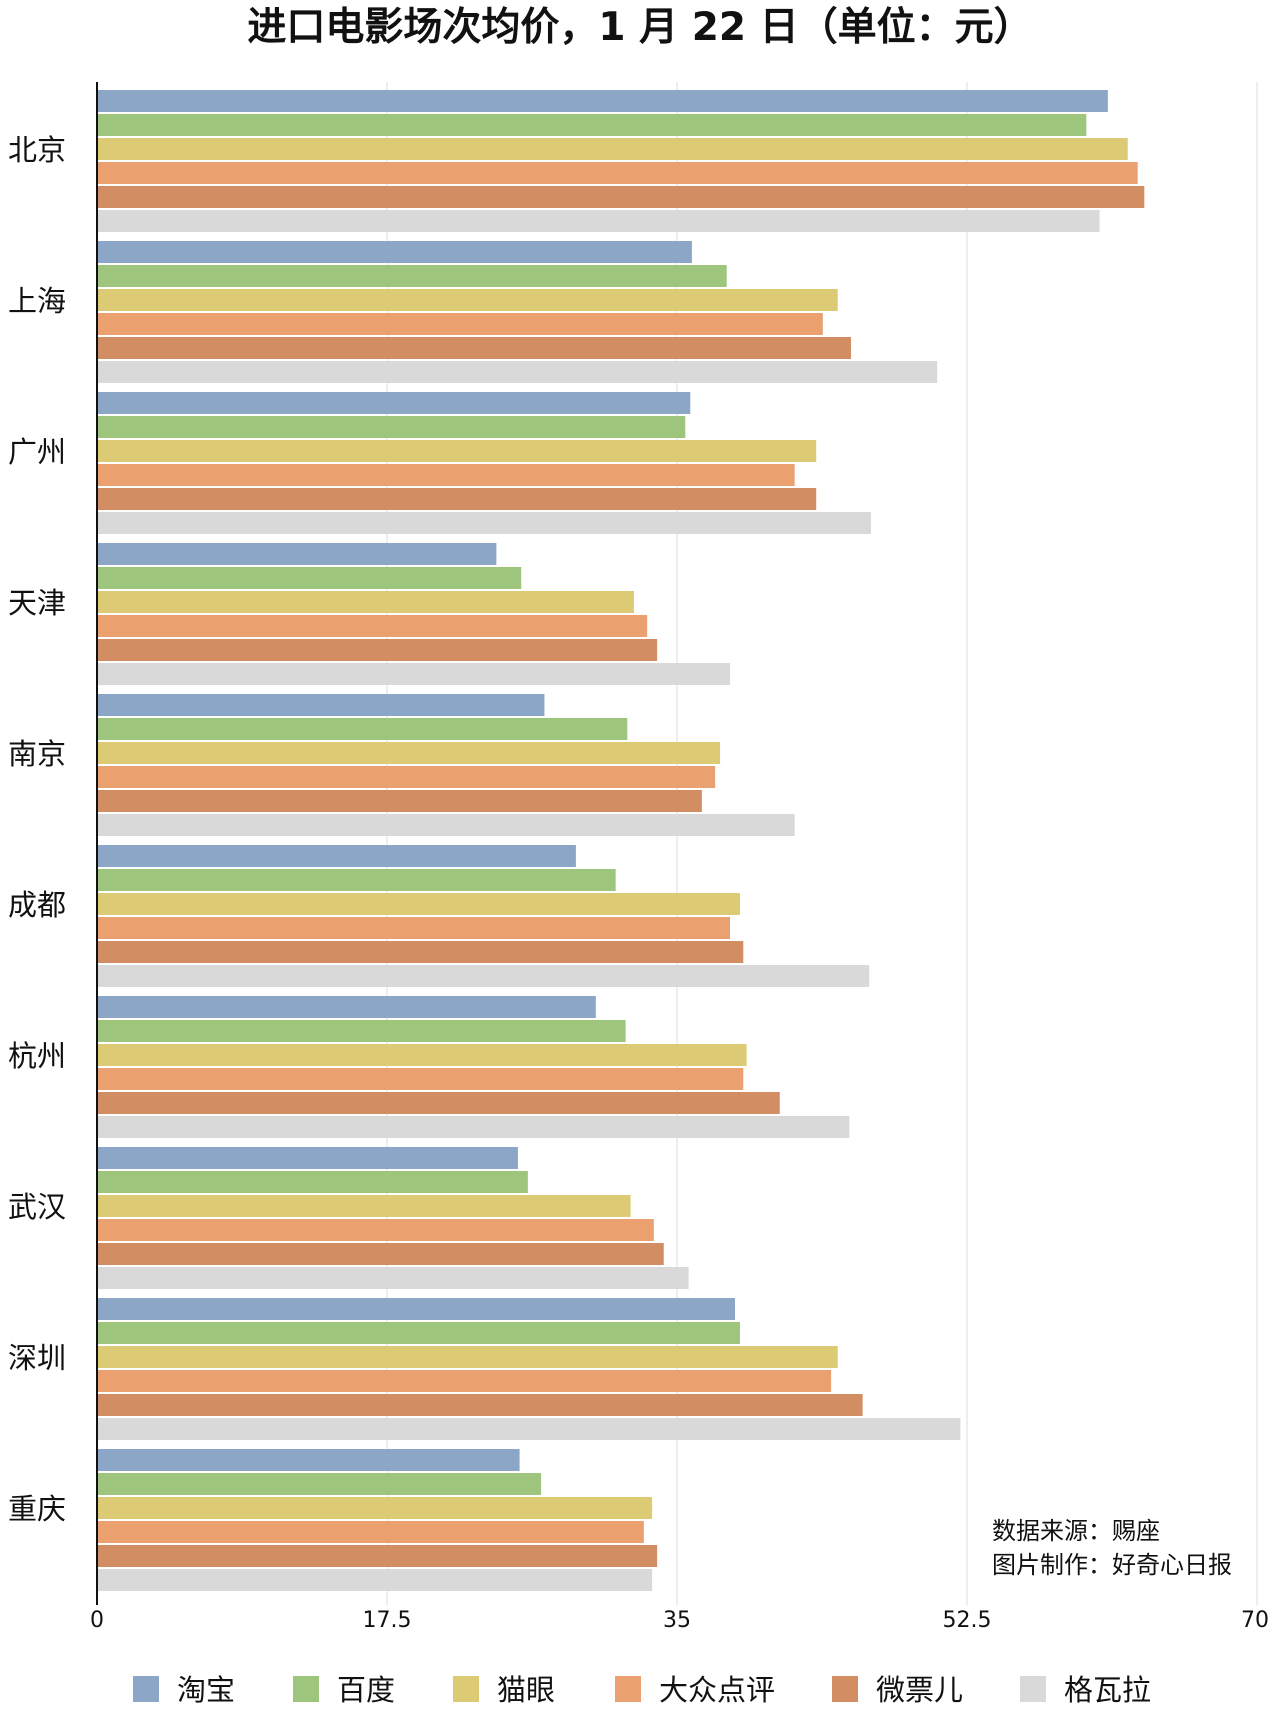 This screenshot has width=1280, height=1714. Describe the element at coordinates (206, 1690) in the screenshot. I see `legend-label: 淘宝` at that location.